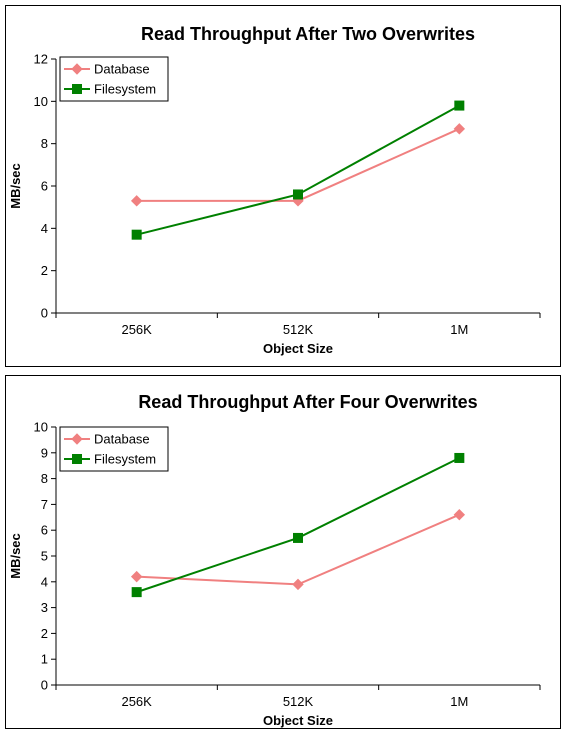  I want to click on series-line-database, so click(298, 549).